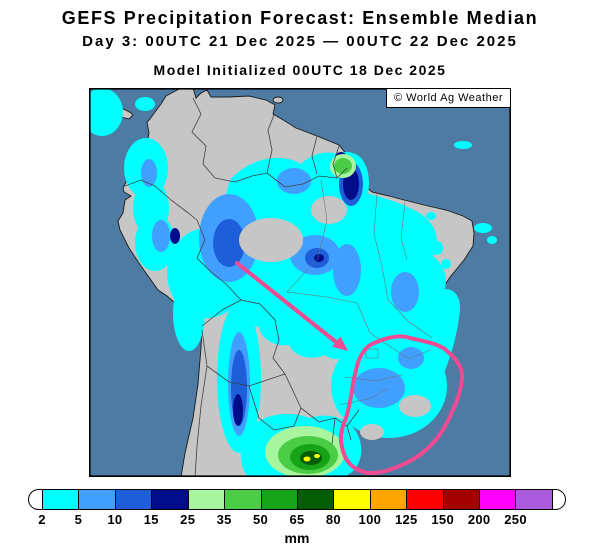 Image resolution: width=600 pixels, height=548 pixels. I want to click on watermark: © World Ag Weather, so click(448, 98).